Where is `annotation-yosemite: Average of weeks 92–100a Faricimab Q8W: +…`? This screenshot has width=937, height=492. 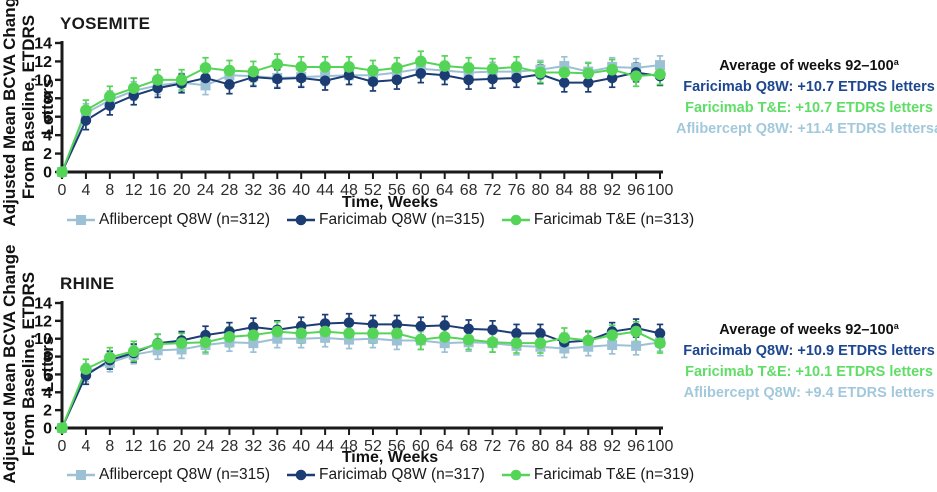 annotation-yosemite: Average of weeks 92–100a Faricimab Q8W: +… is located at coordinates (803, 96).